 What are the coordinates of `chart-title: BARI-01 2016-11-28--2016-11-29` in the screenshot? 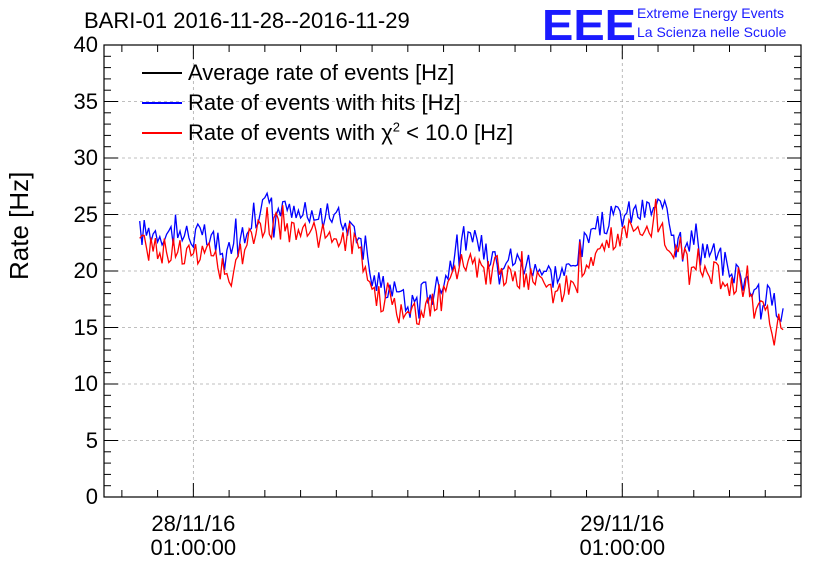 It's located at (247, 20).